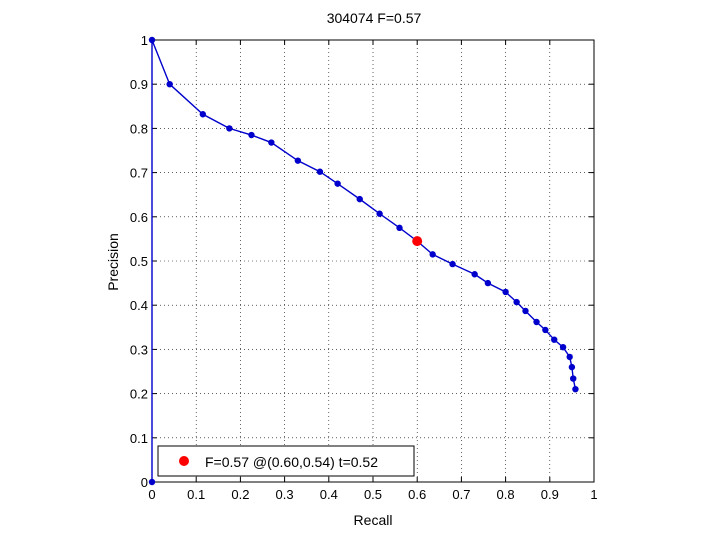 The image size is (720, 540). What do you see at coordinates (506, 494) in the screenshot?
I see `x-tick-label: 0.8` at bounding box center [506, 494].